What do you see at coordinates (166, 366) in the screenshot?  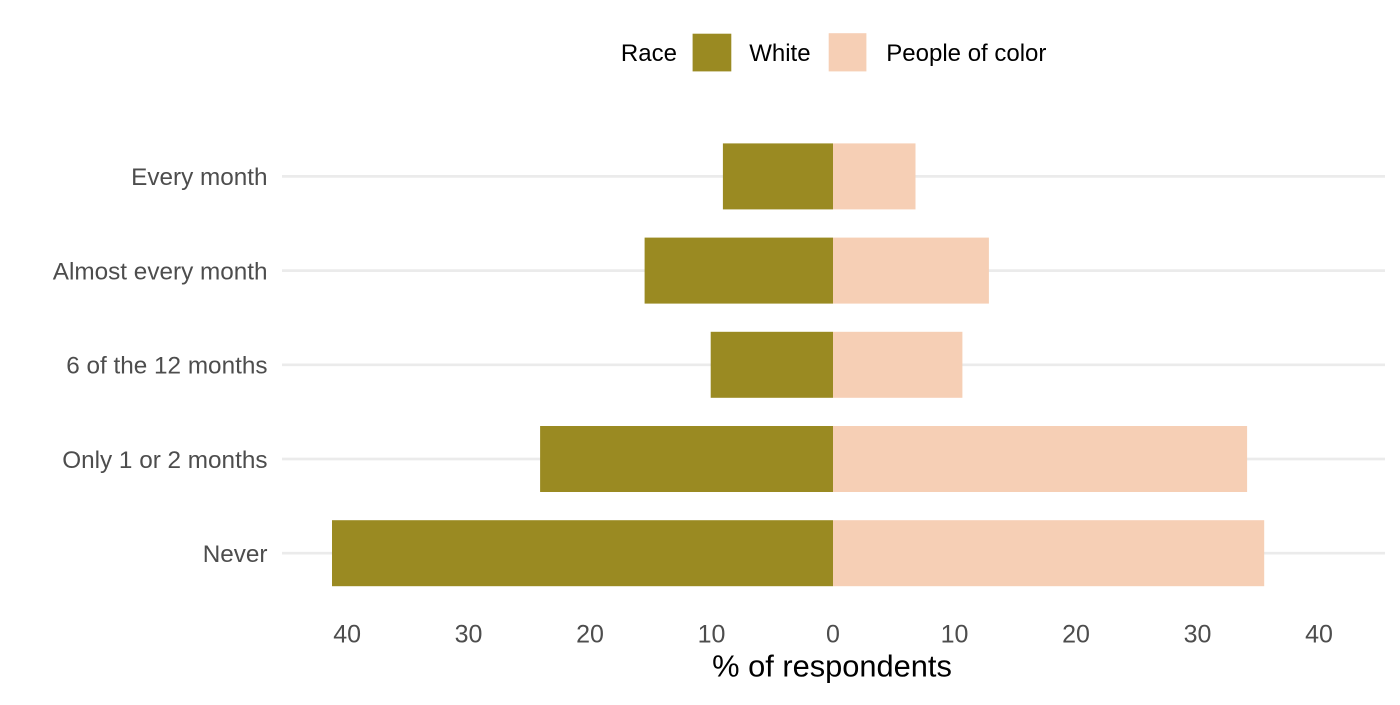 I see `svg-text: 6 of the 12 months` at bounding box center [166, 366].